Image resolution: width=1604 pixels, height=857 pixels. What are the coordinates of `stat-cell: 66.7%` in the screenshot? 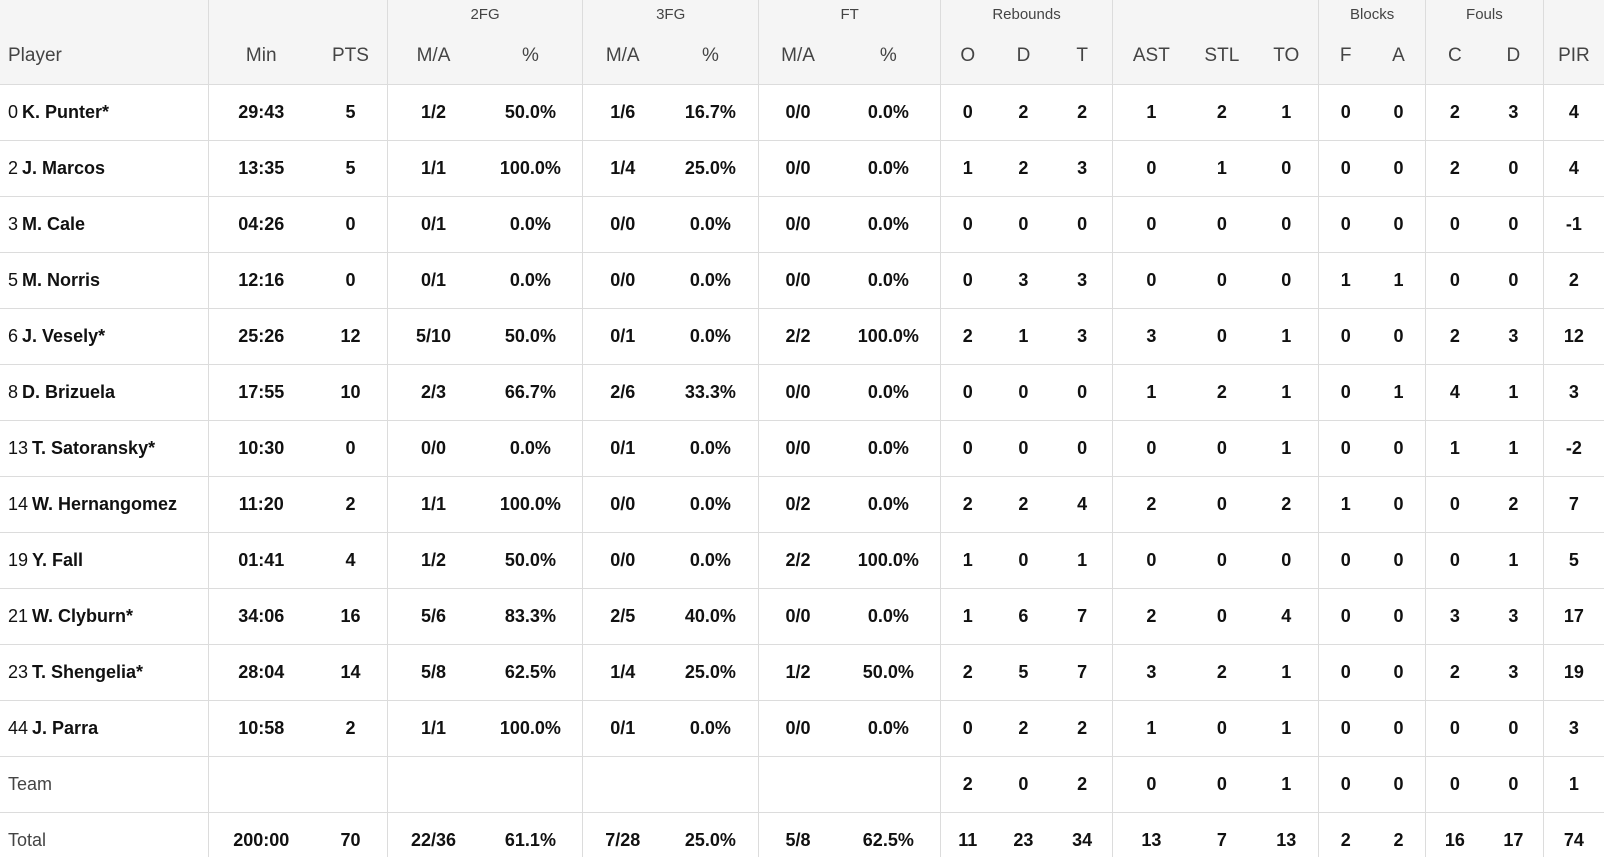 It's located at (530, 392).